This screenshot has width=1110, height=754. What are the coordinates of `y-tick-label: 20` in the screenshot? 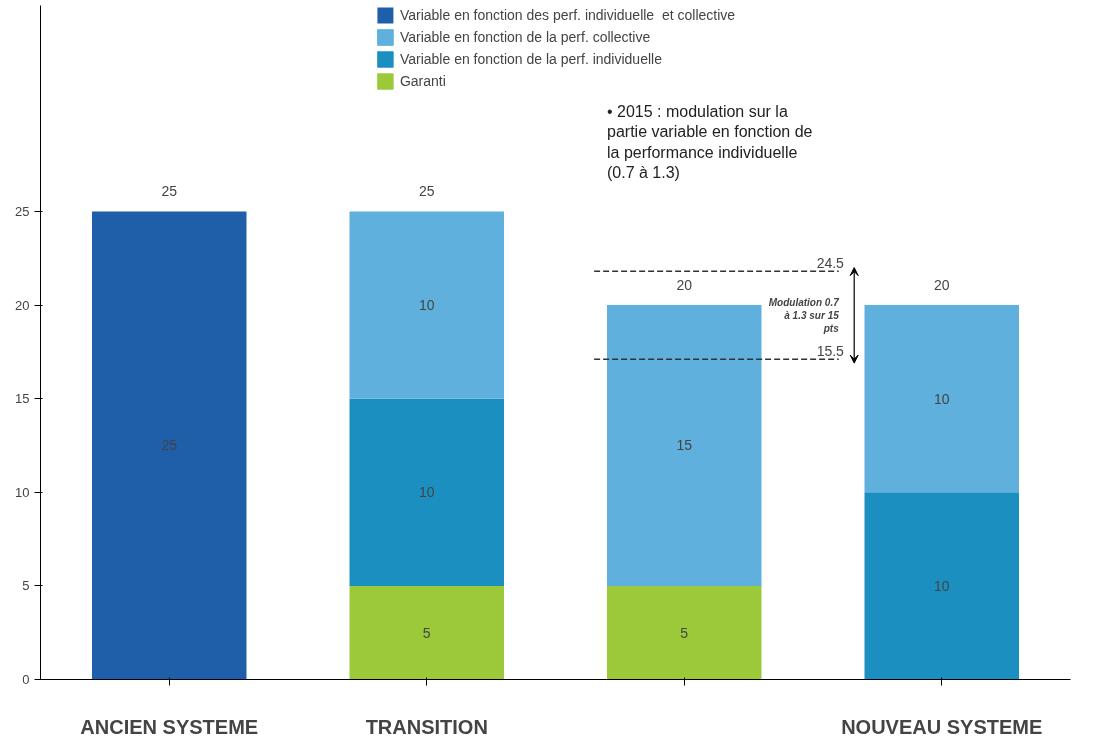 It's located at (22, 305).